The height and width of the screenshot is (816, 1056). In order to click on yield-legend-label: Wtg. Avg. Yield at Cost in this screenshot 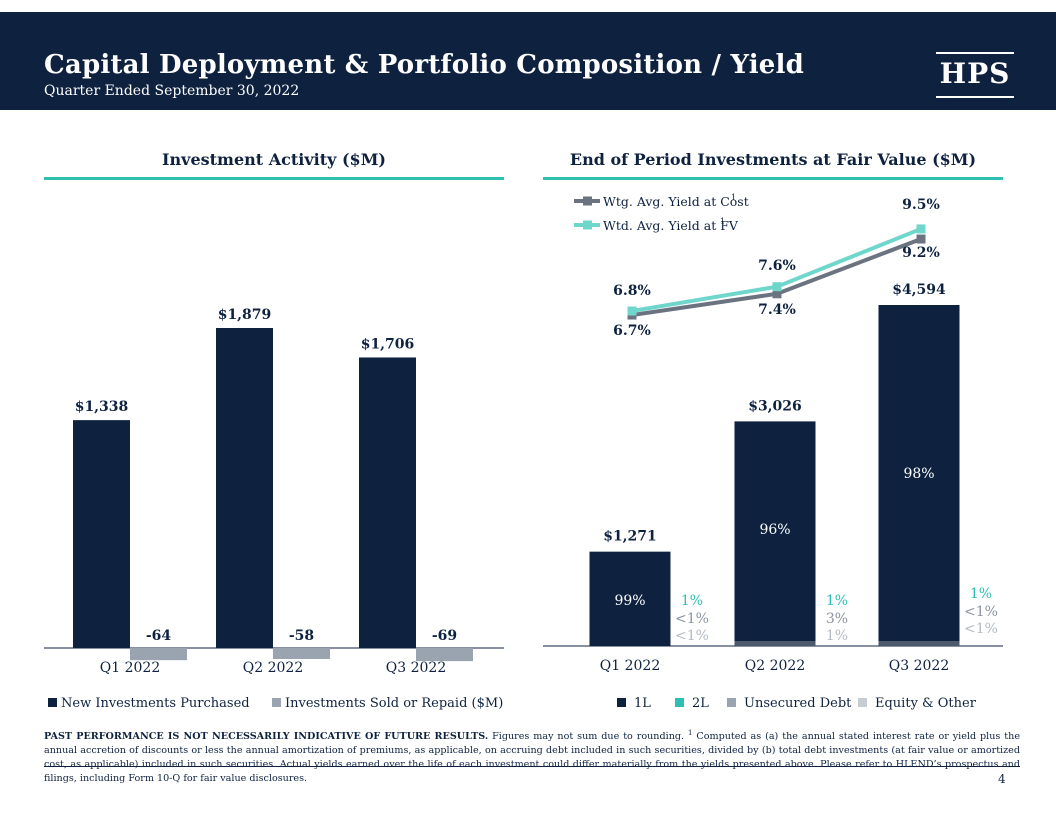, I will do `click(676, 201)`.